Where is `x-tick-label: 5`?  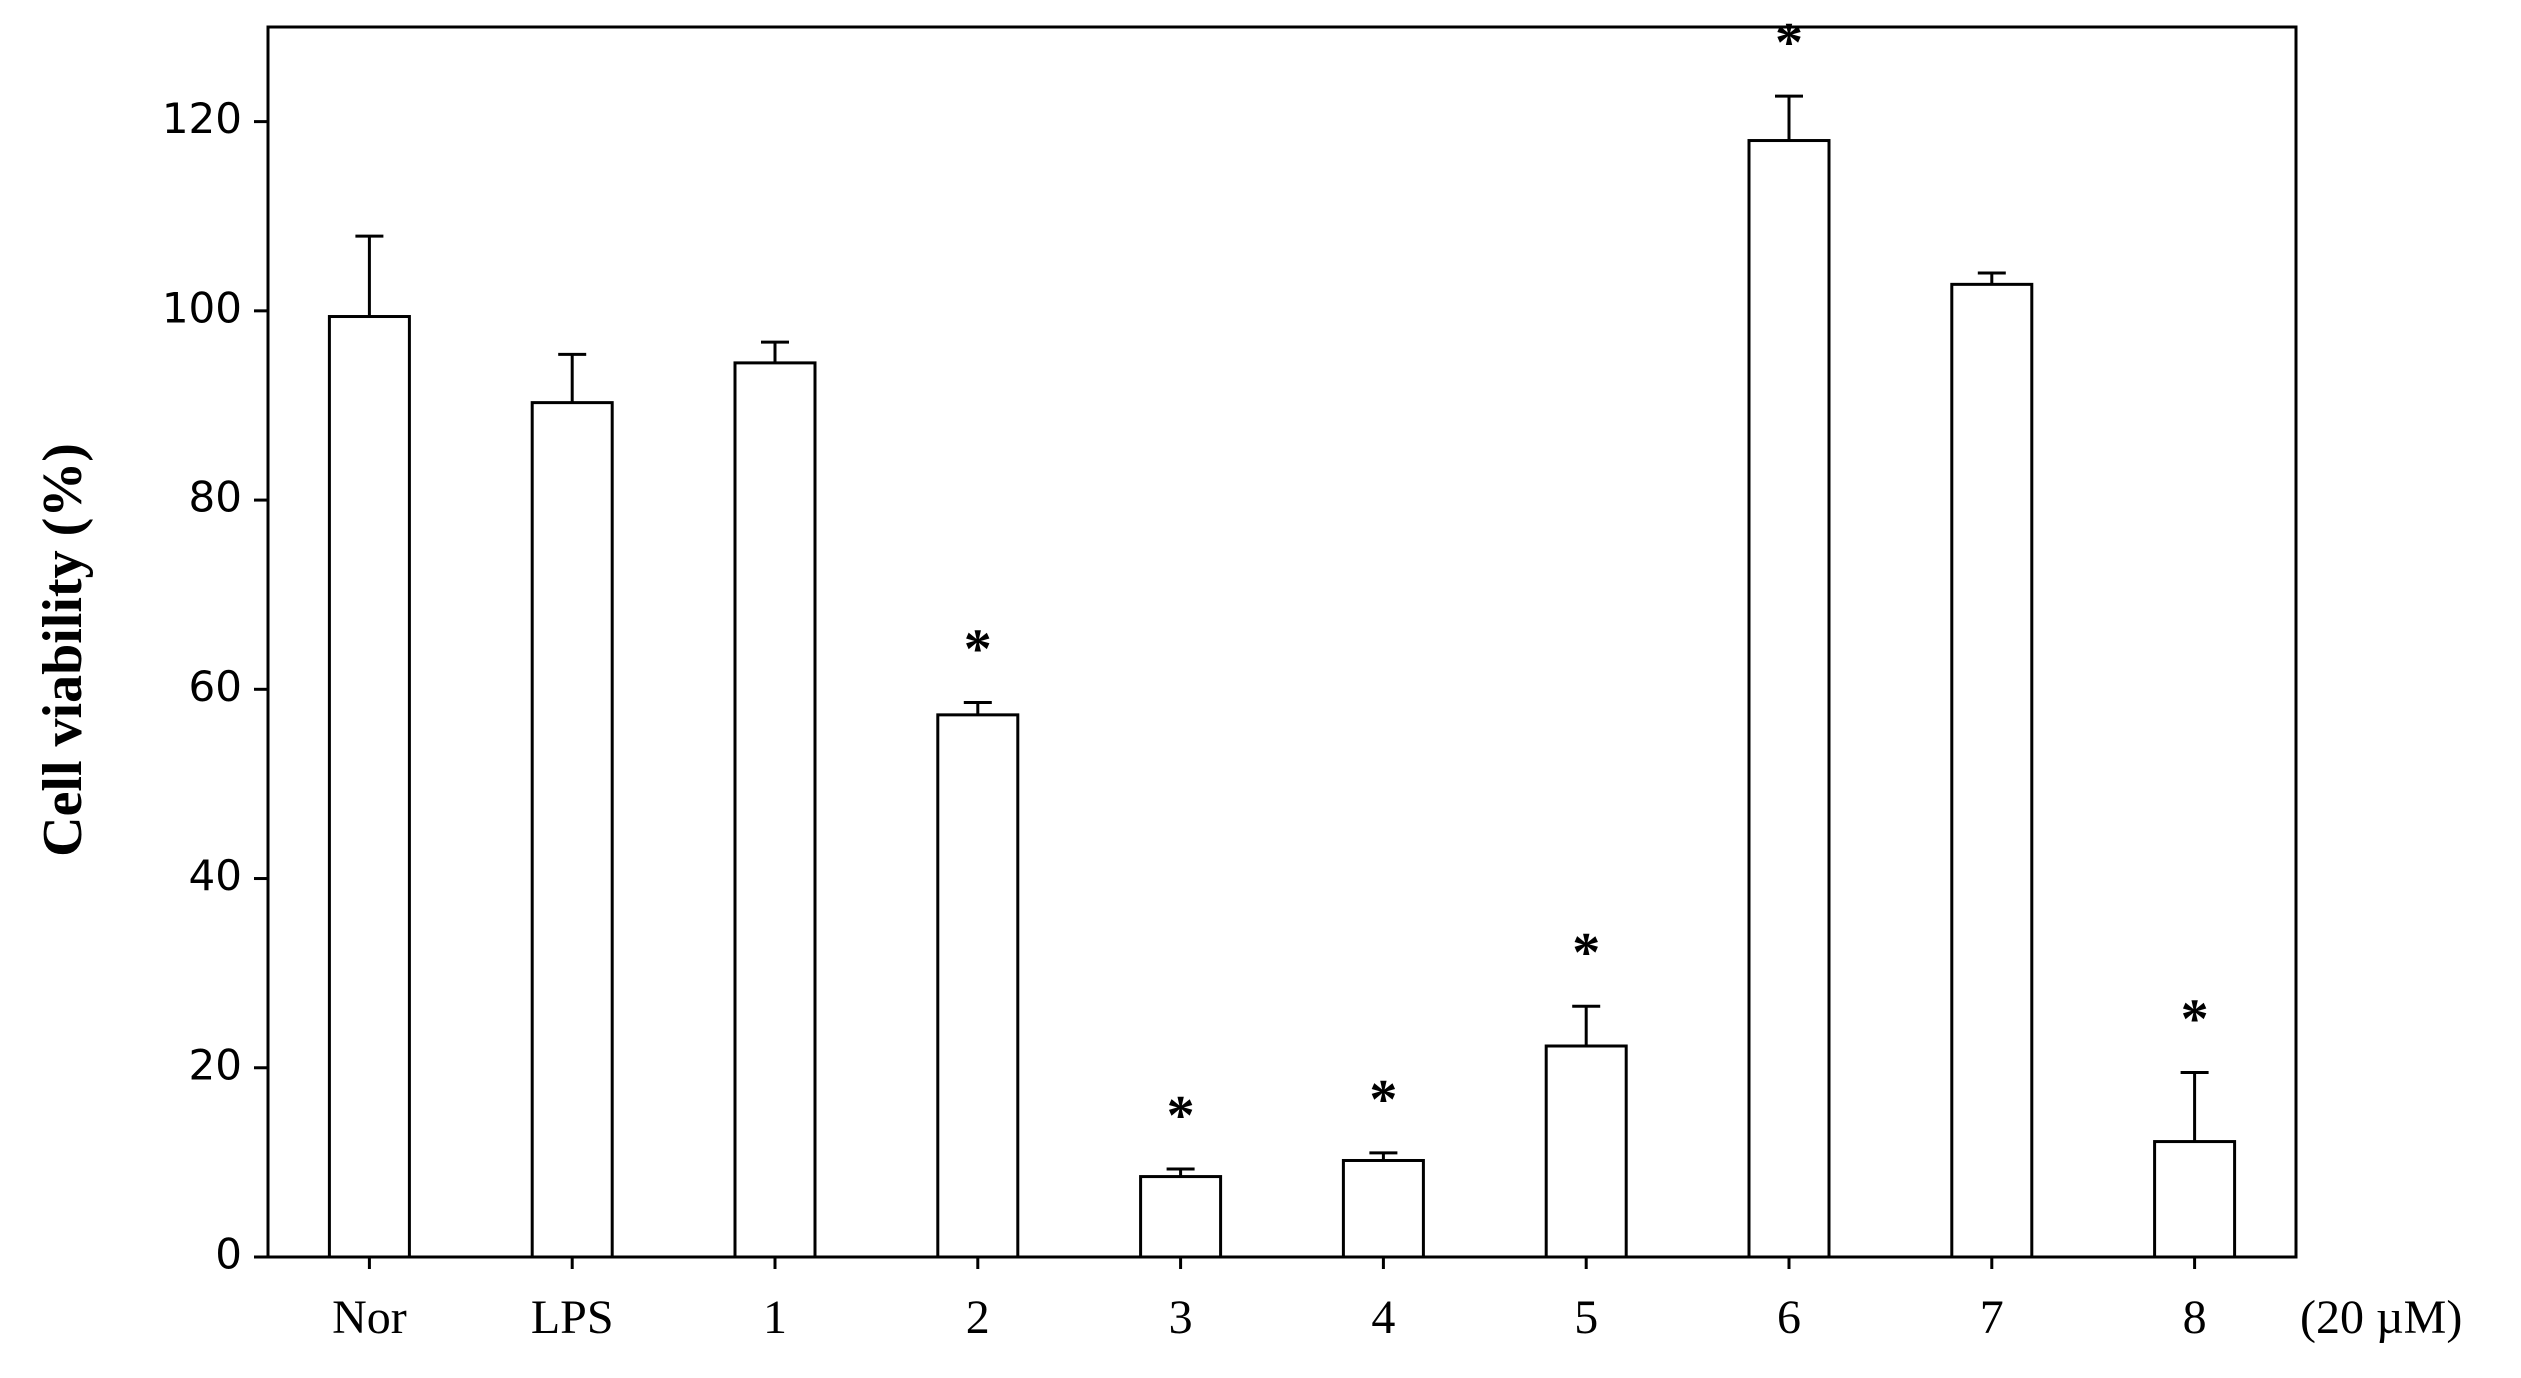 x-tick-label: 5 is located at coordinates (1586, 1317).